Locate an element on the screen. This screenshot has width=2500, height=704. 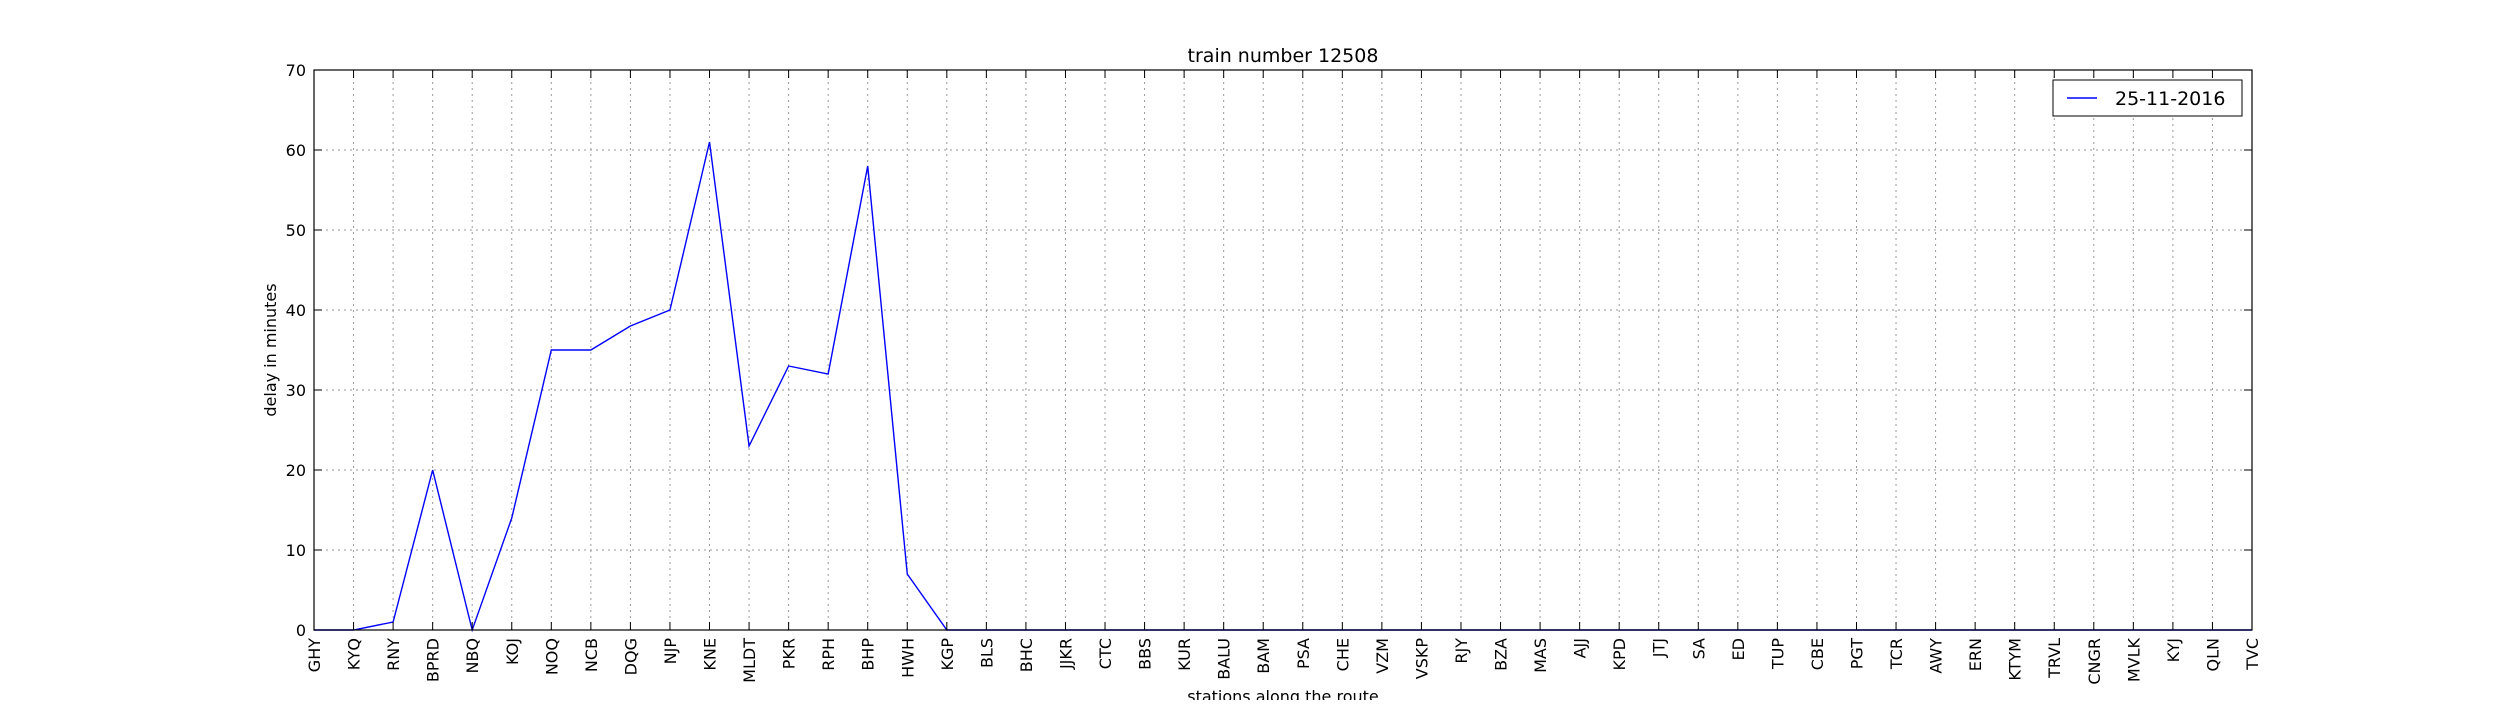
x-tick-label: NOQ is located at coordinates (551, 656).